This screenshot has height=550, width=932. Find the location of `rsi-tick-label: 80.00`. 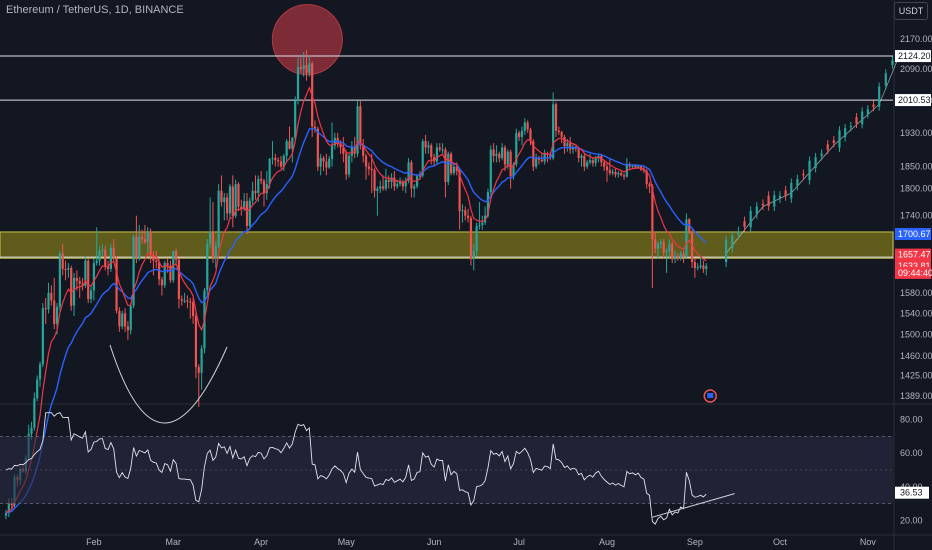

rsi-tick-label: 80.00 is located at coordinates (911, 419).